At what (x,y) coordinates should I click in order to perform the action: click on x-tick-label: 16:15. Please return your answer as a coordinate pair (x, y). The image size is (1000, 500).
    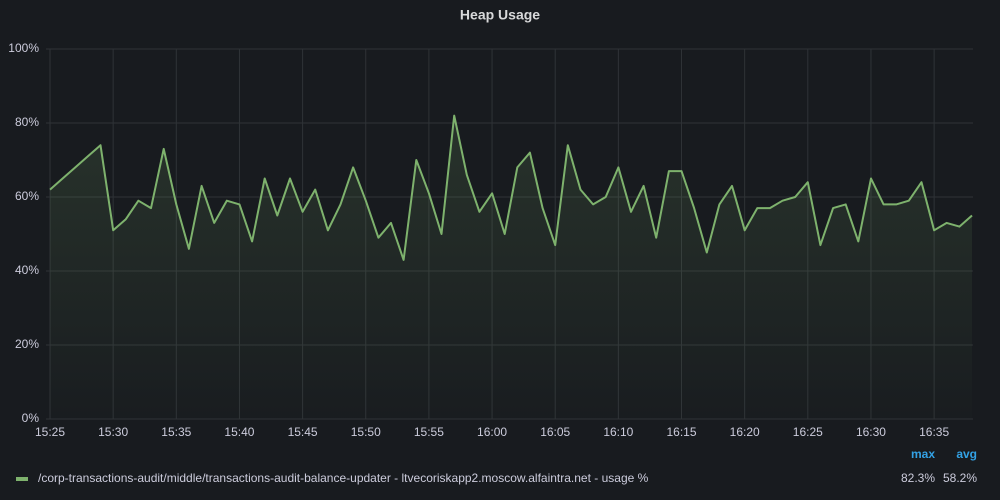
    Looking at the image, I should click on (681, 432).